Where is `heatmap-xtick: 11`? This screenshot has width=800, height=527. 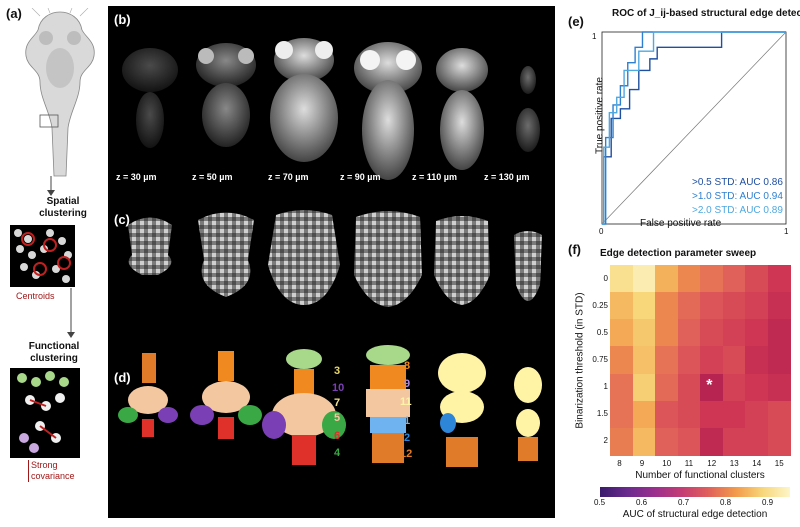 heatmap-xtick: 11 is located at coordinates (689, 463).